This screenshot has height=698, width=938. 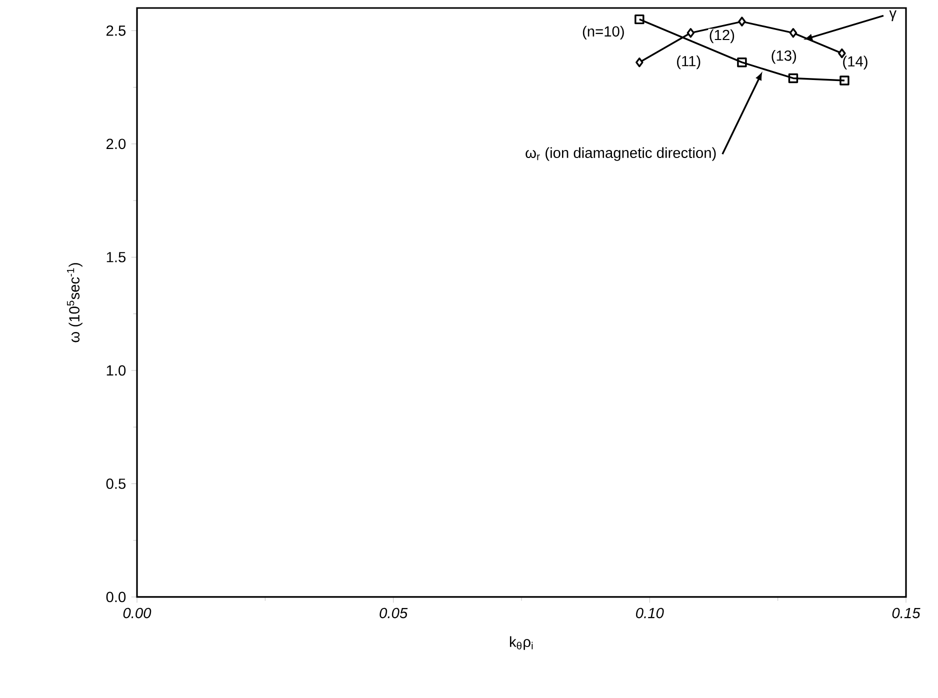 What do you see at coordinates (892, 16) in the screenshot?
I see `annotation: γ` at bounding box center [892, 16].